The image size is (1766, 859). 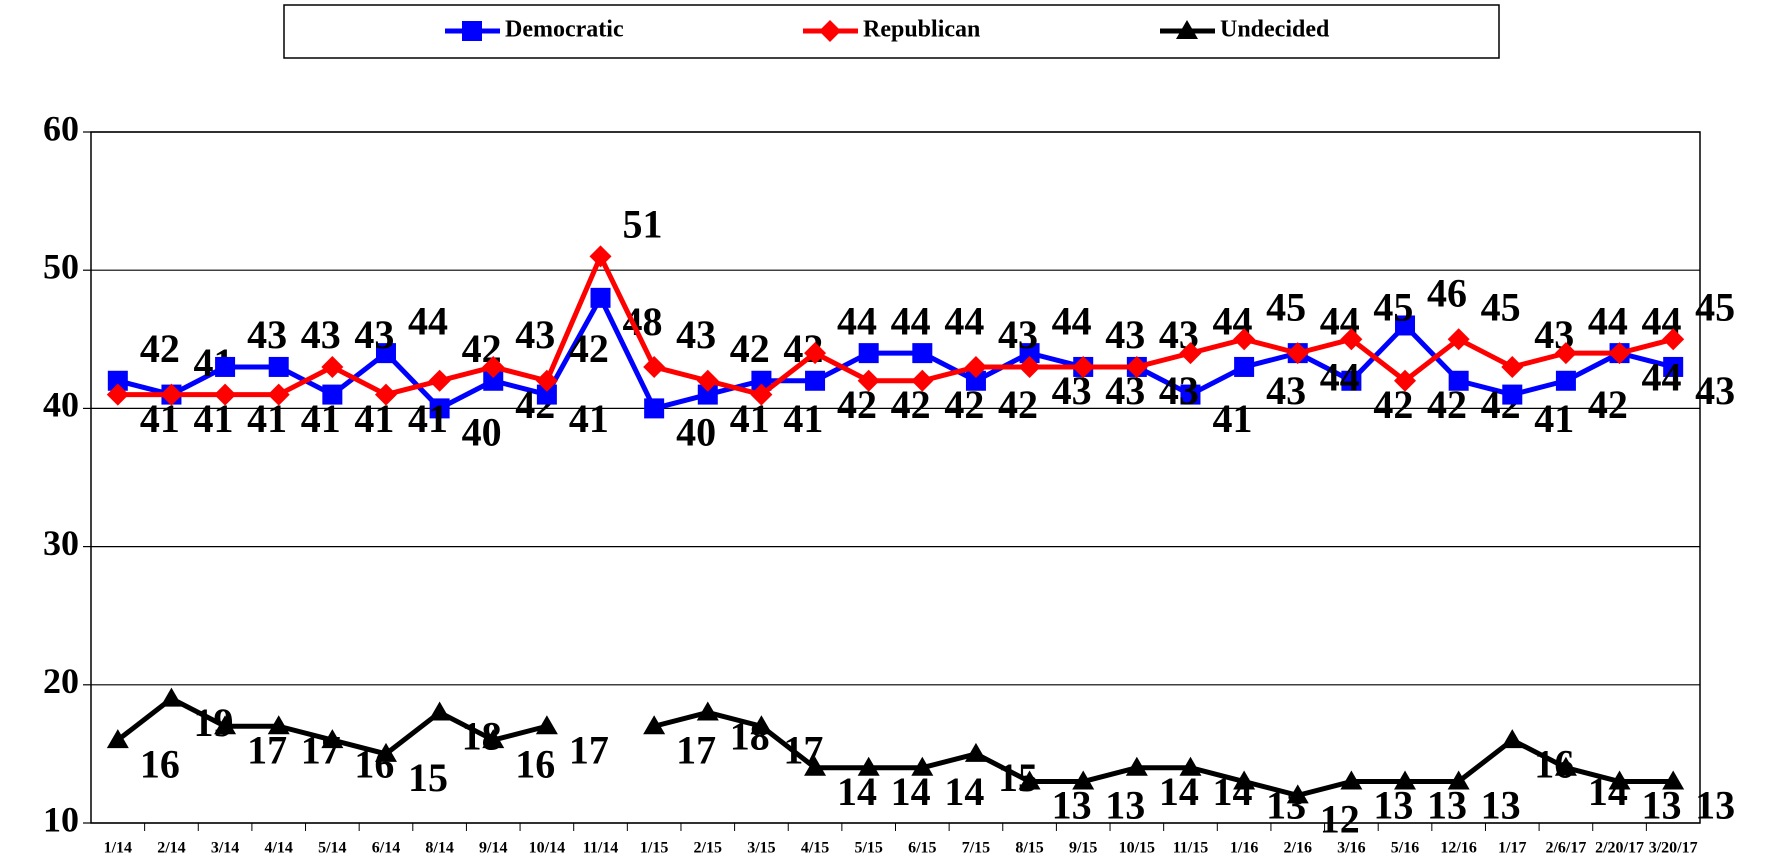 What do you see at coordinates (547, 848) in the screenshot?
I see `x-tick-label: 10/14` at bounding box center [547, 848].